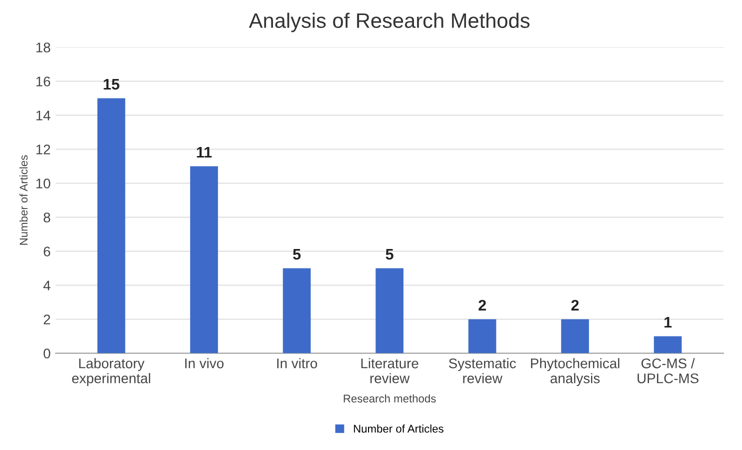  I want to click on x-tick-label: Phytochemical analysis, so click(575, 372).